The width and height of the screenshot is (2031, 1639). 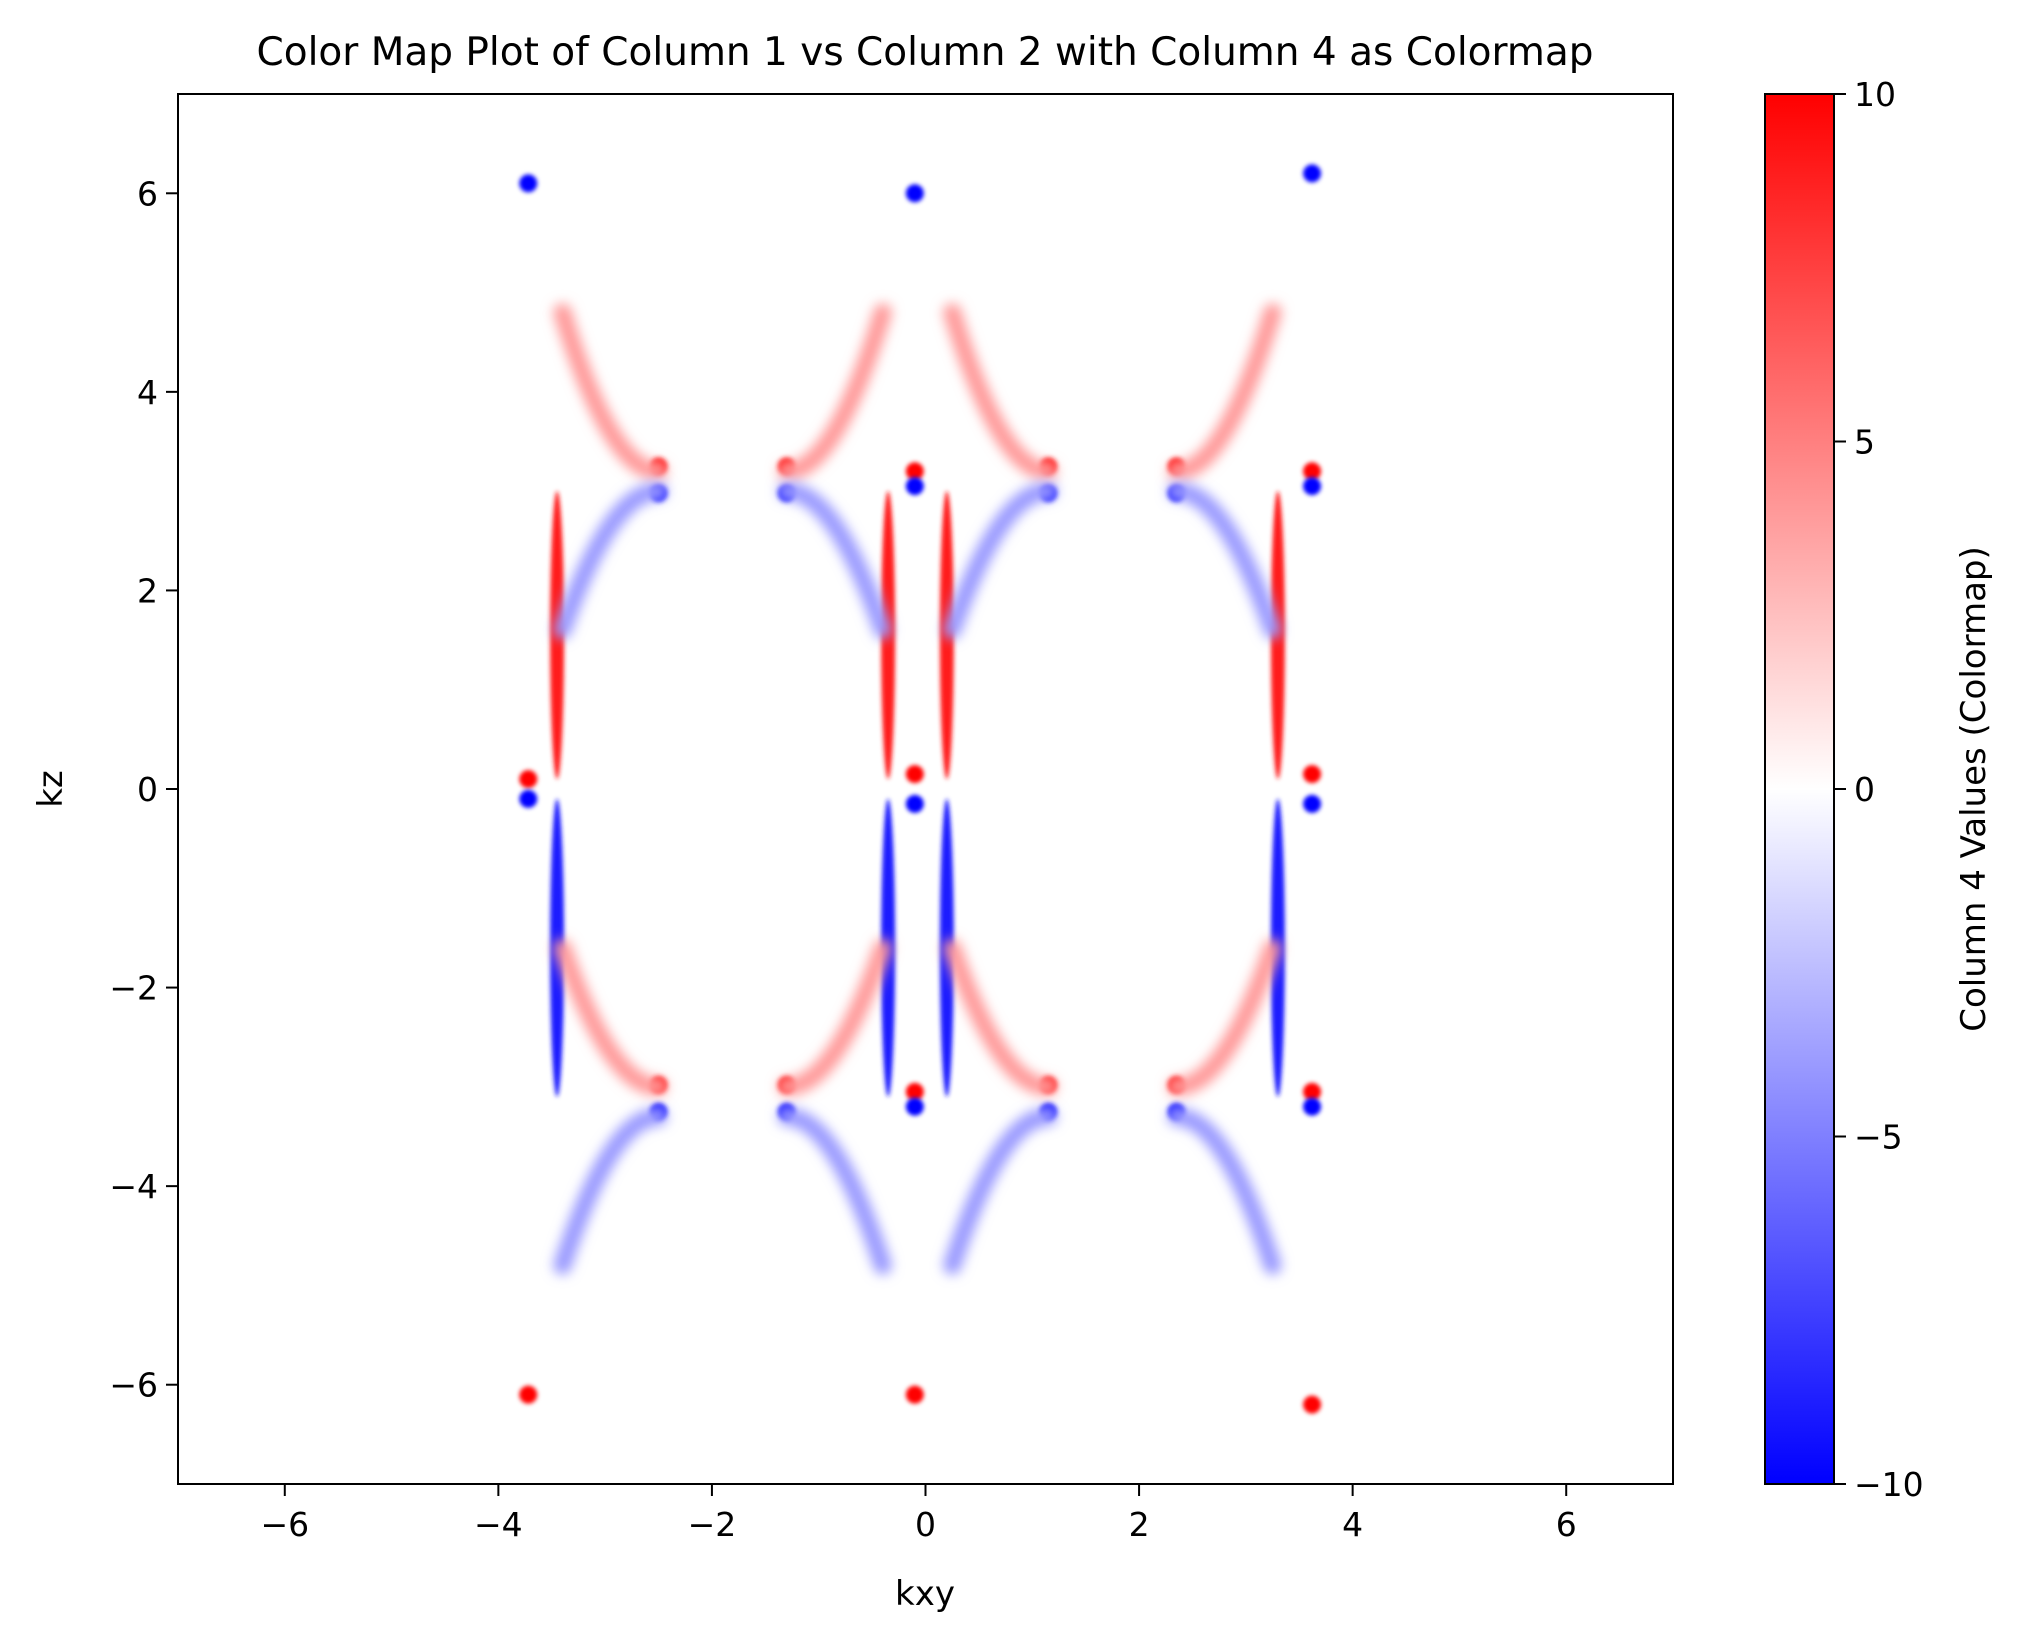 What do you see at coordinates (133, 1385) in the screenshot?
I see `y-tick-label: −6` at bounding box center [133, 1385].